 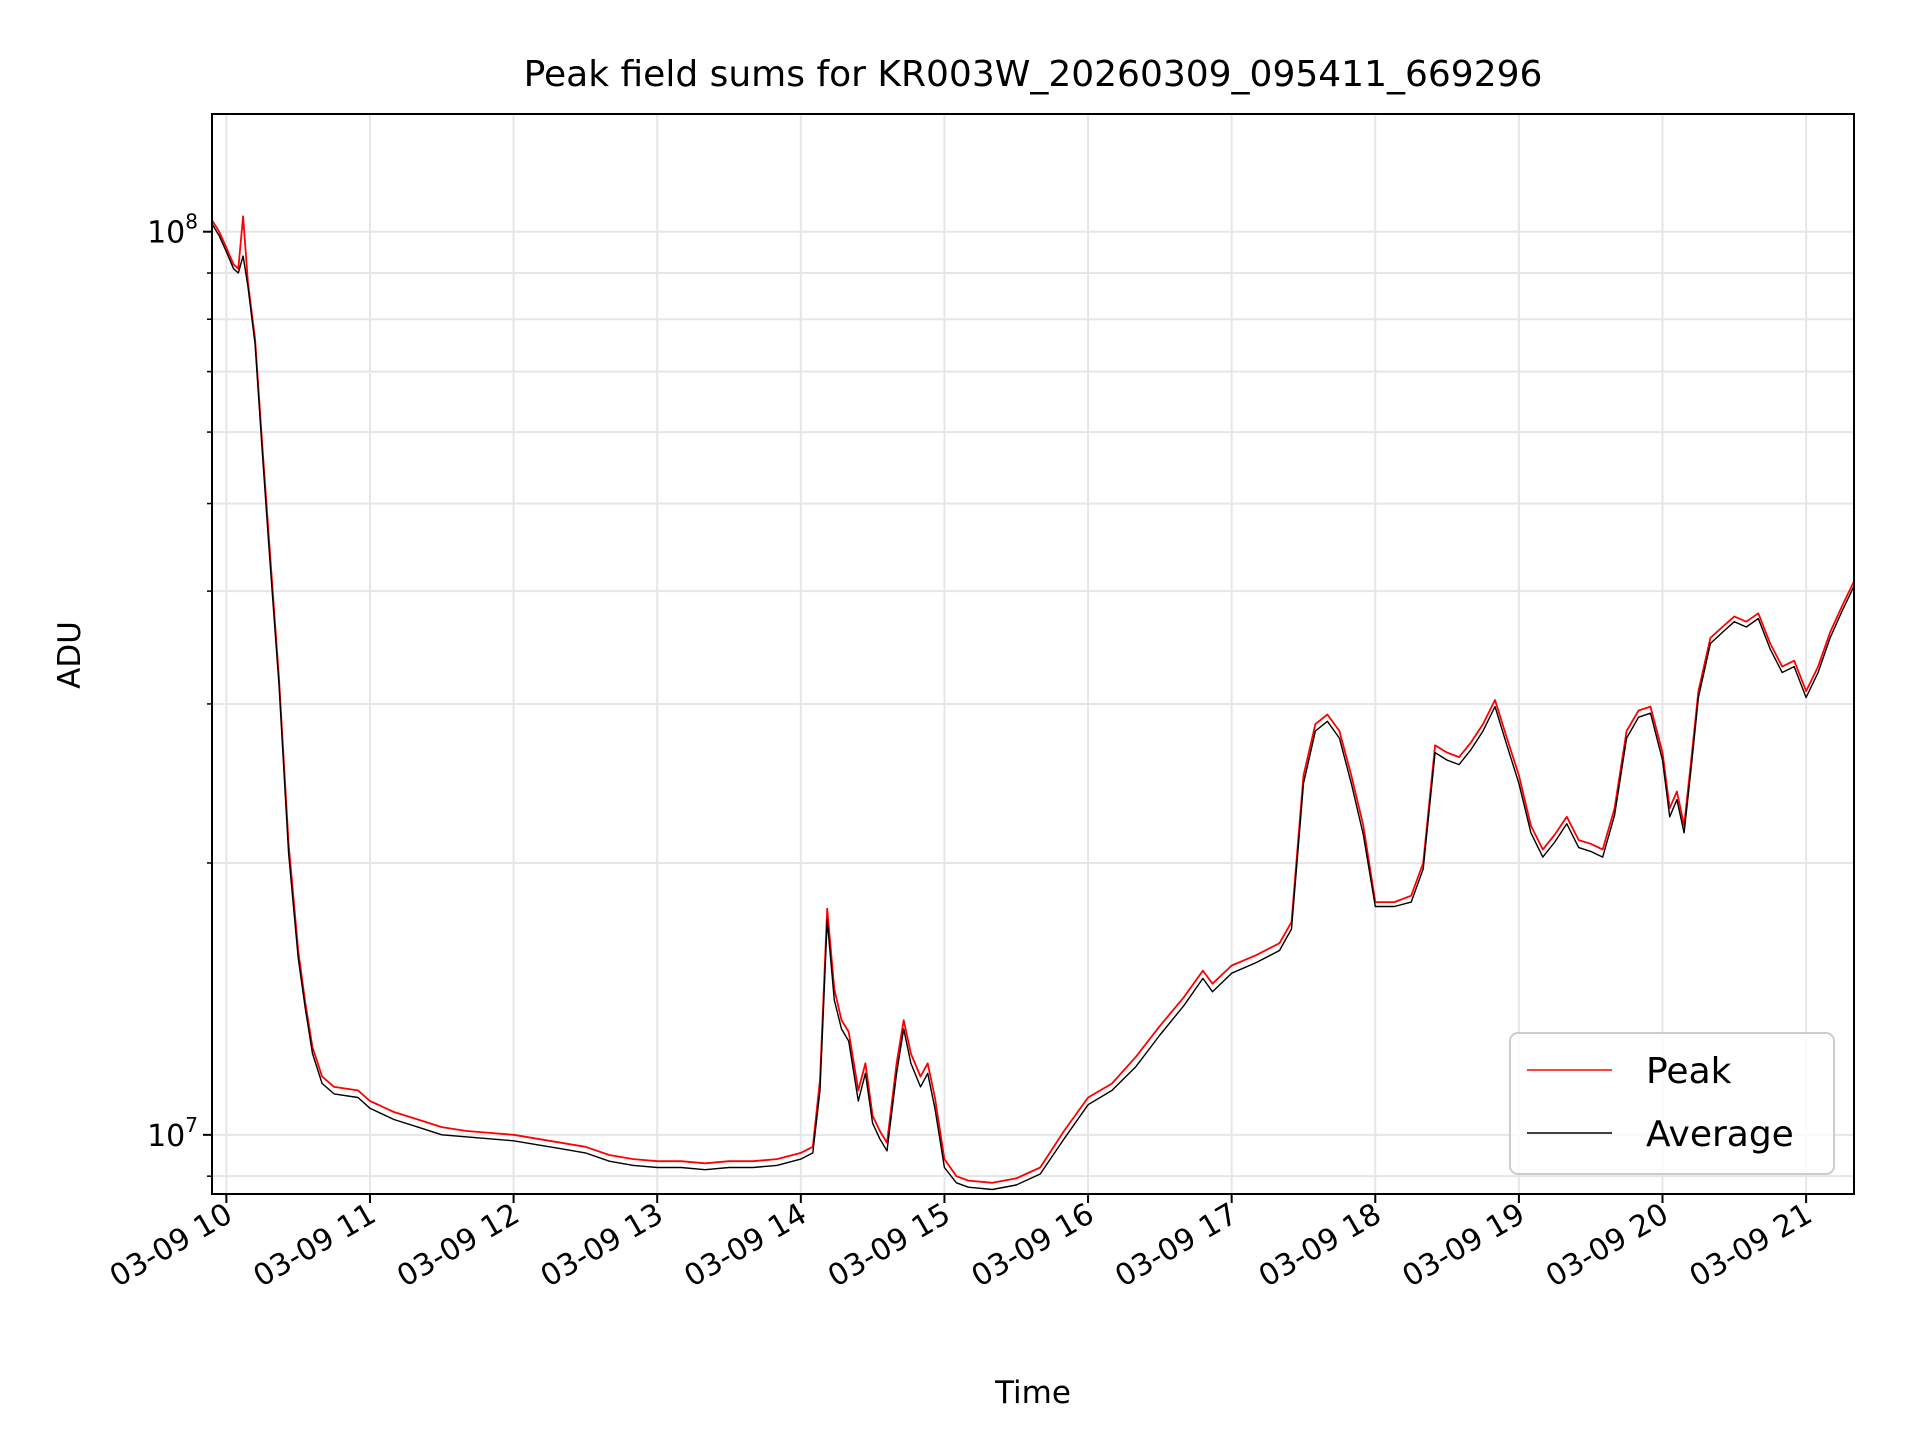 I want to click on y-tick-label: 10⁷, so click(x=172, y=1133).